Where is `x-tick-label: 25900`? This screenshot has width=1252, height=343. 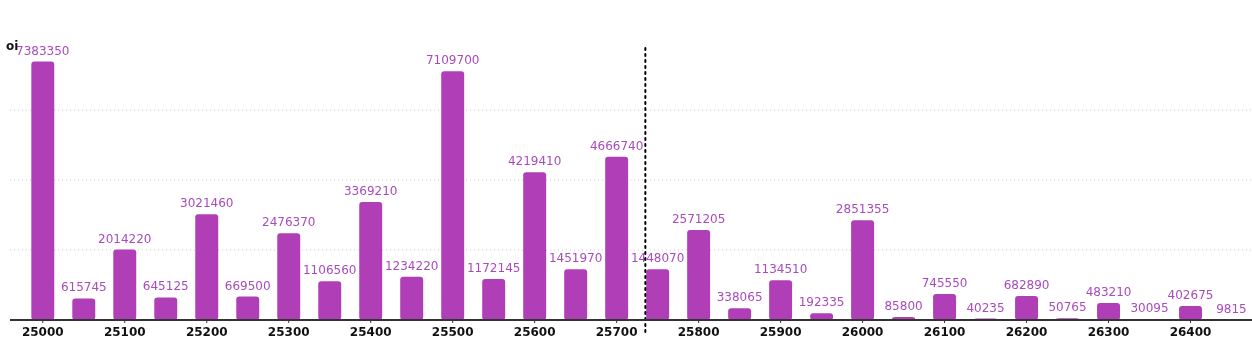
x-tick-label: 25900 is located at coordinates (780, 332).